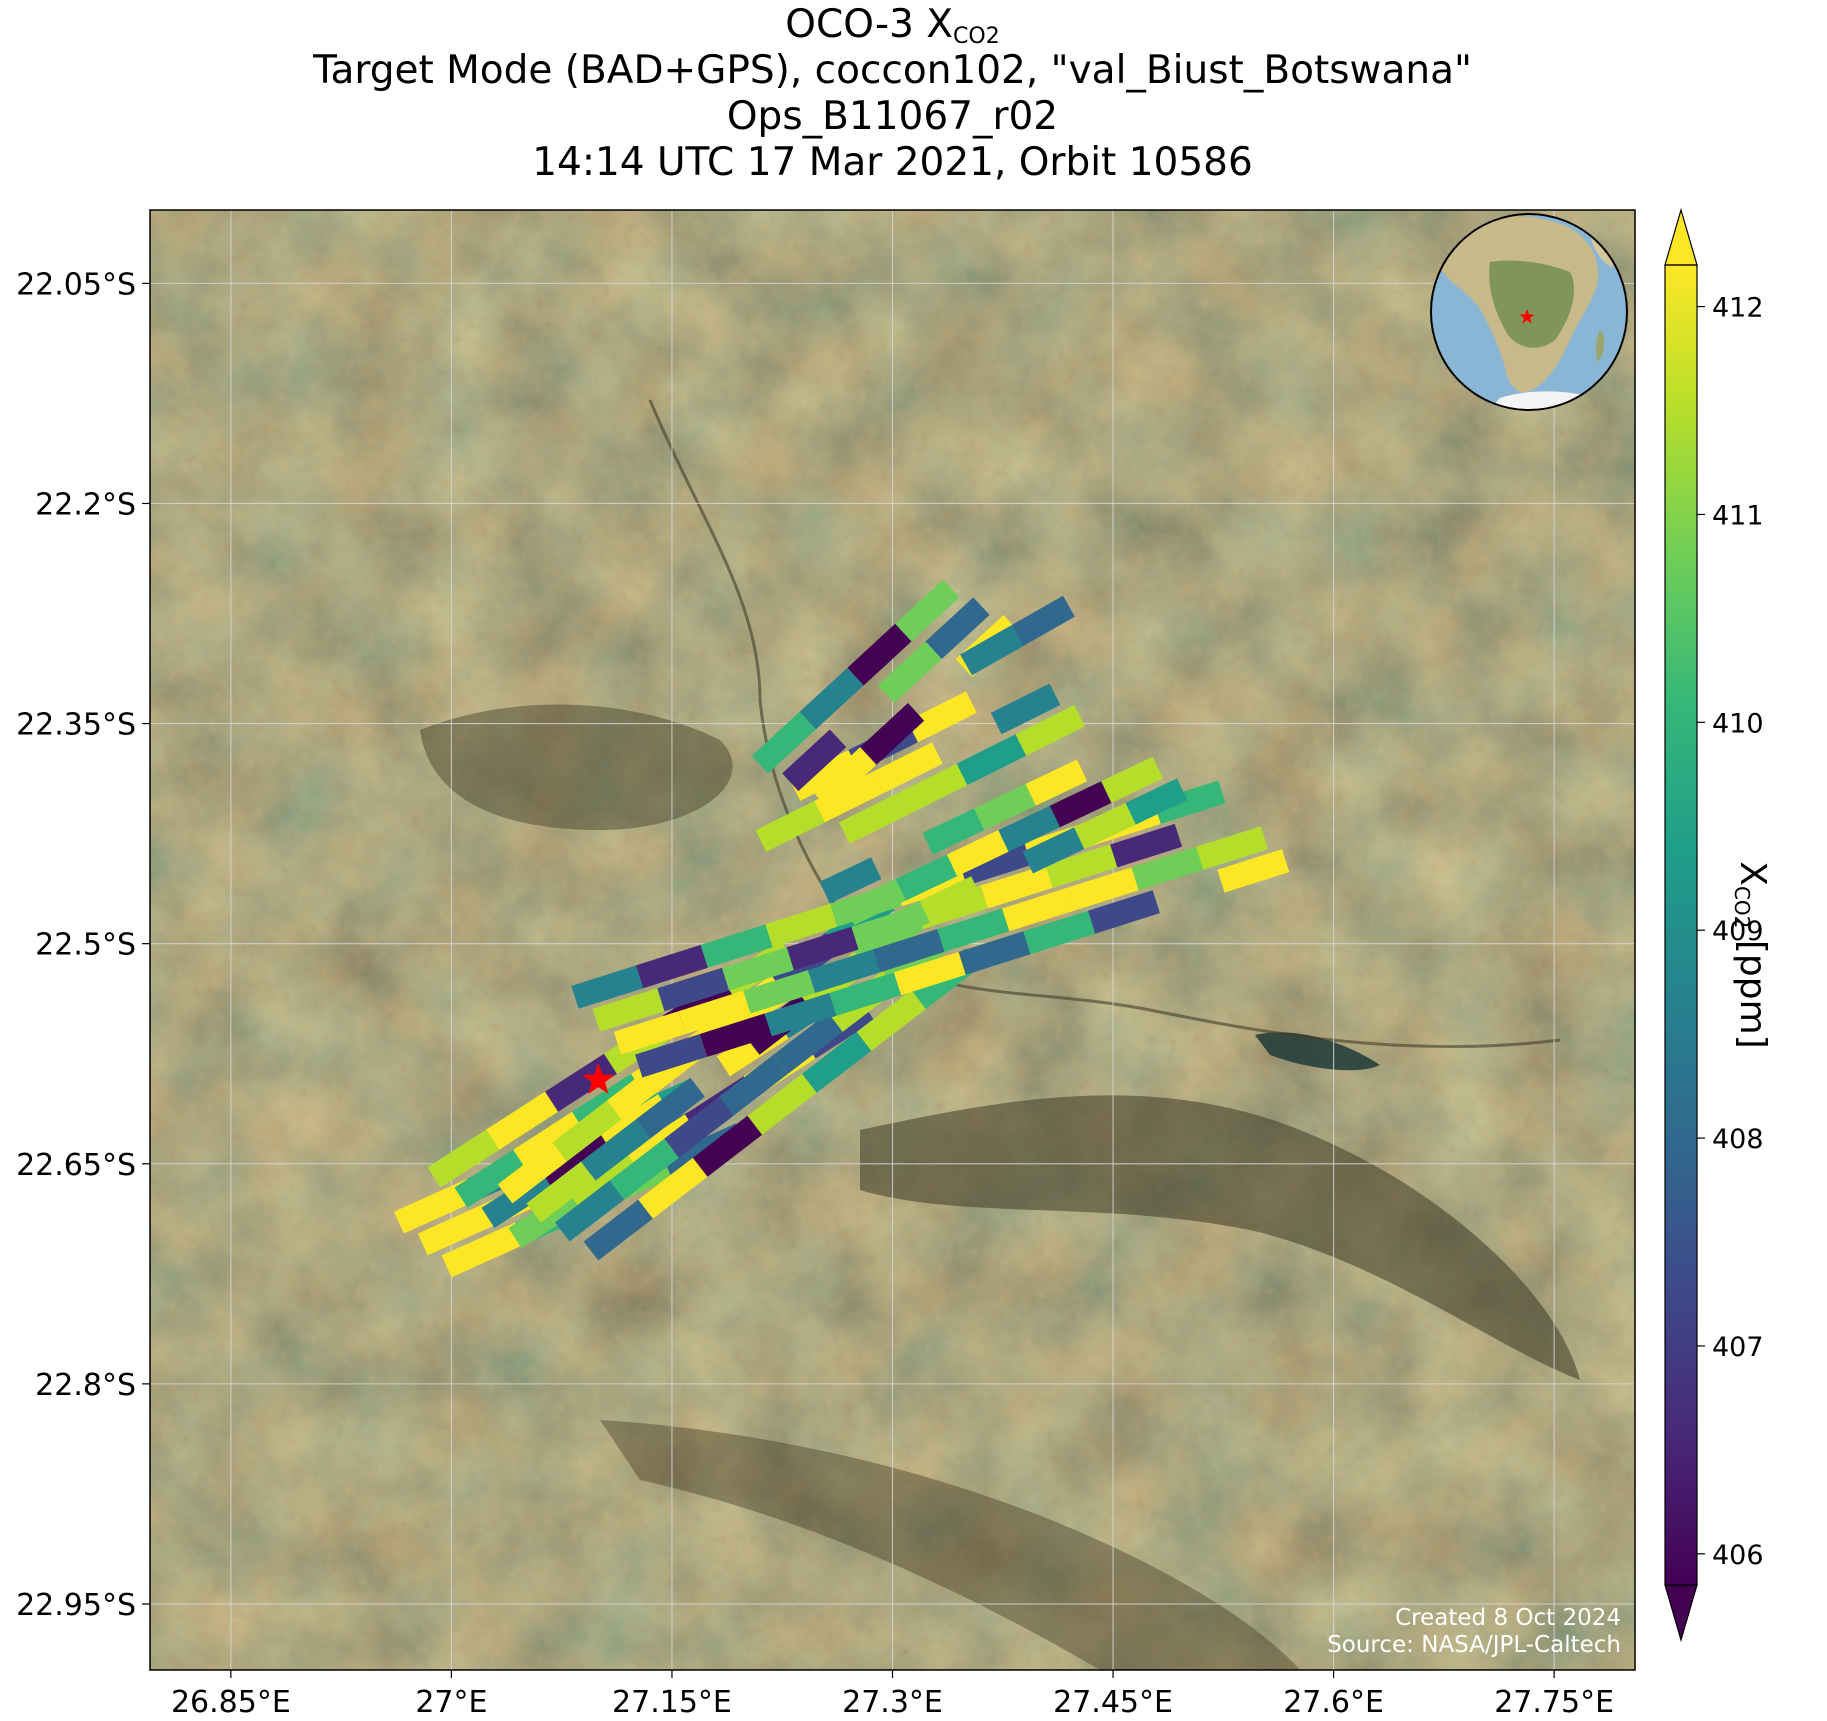  What do you see at coordinates (576, 767) in the screenshot?
I see `dark-hills` at bounding box center [576, 767].